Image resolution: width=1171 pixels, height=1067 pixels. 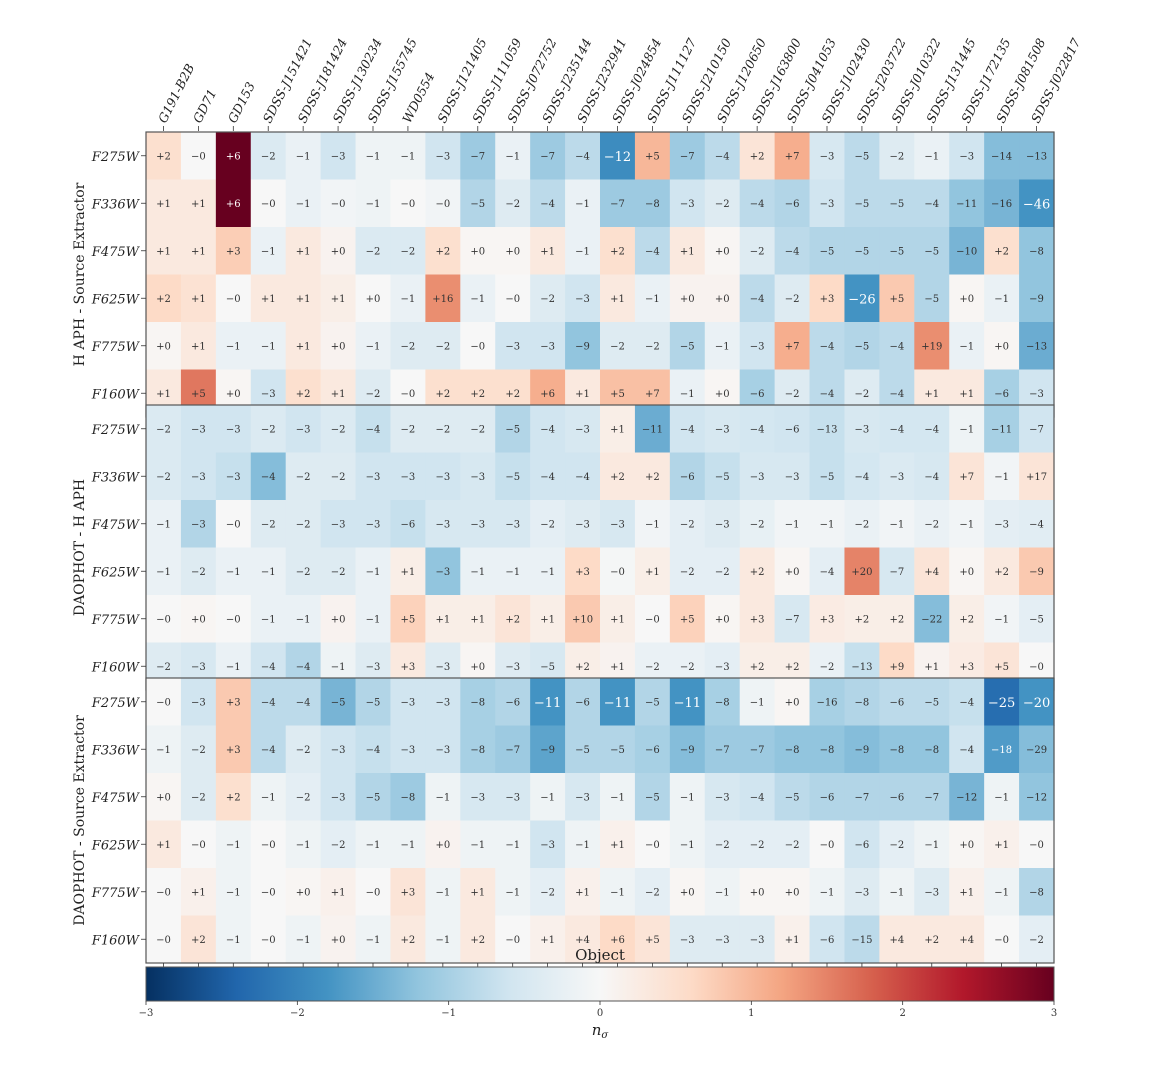 What do you see at coordinates (442, 572) in the screenshot?
I see `cell-value-1-3-8: −3` at bounding box center [442, 572].